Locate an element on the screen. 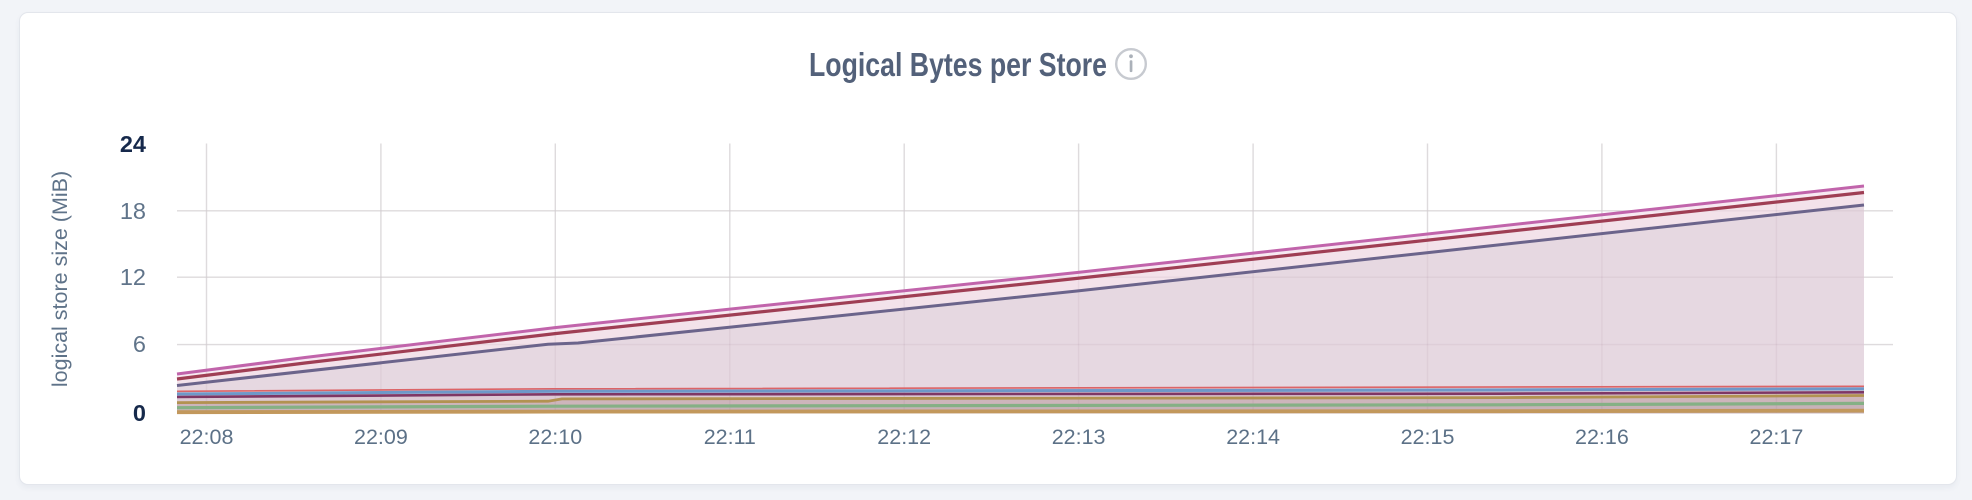 Image resolution: width=1972 pixels, height=500 pixels. svg-text: 0 is located at coordinates (139, 413).